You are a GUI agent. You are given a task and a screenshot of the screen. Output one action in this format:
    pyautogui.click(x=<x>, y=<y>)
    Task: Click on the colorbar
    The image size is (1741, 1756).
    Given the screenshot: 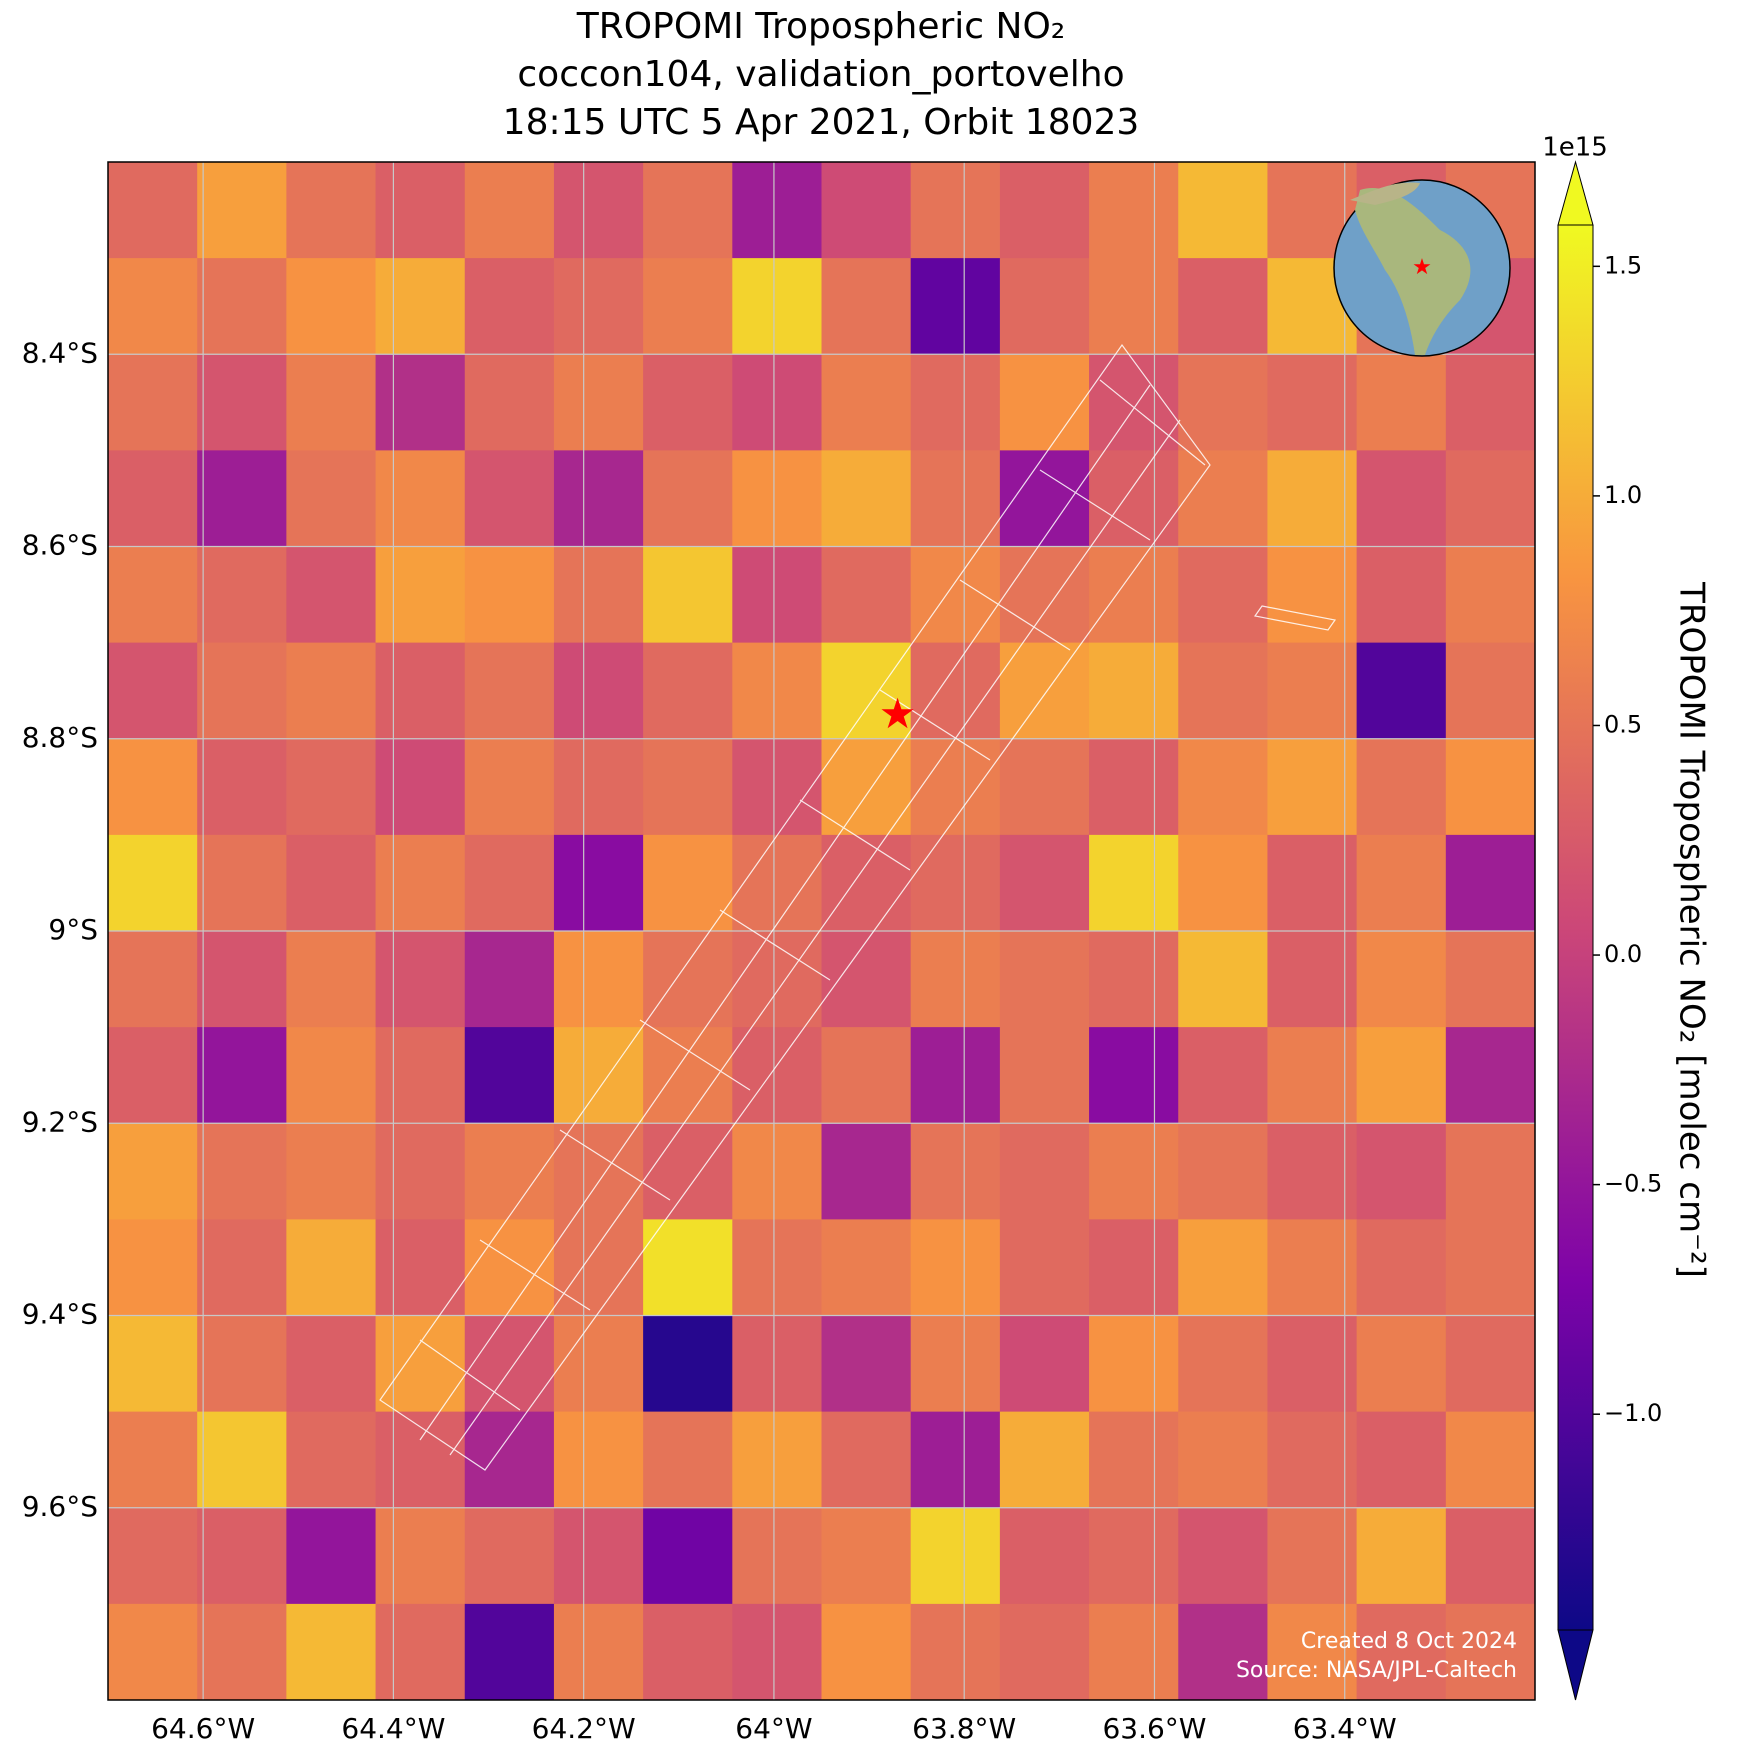 What is the action you would take?
    pyautogui.click(x=1575, y=927)
    